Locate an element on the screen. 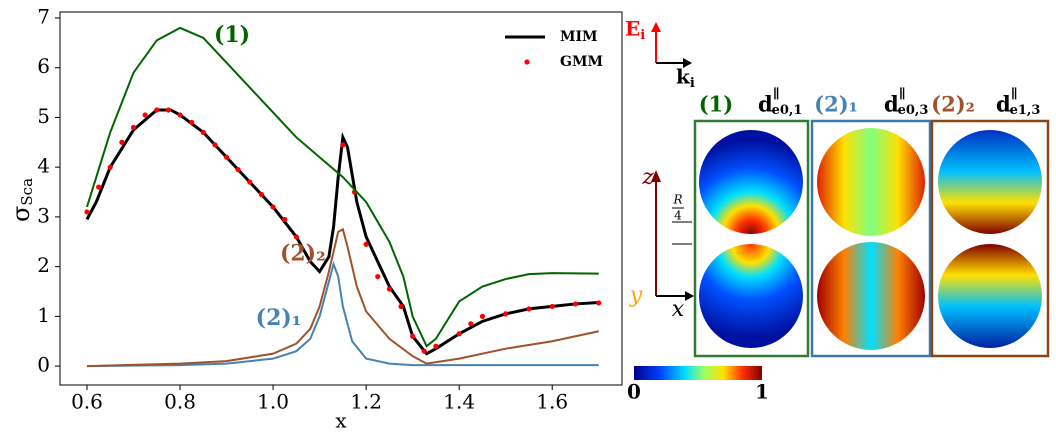  vector-label: d∥ e0,3 is located at coordinates (906, 102).